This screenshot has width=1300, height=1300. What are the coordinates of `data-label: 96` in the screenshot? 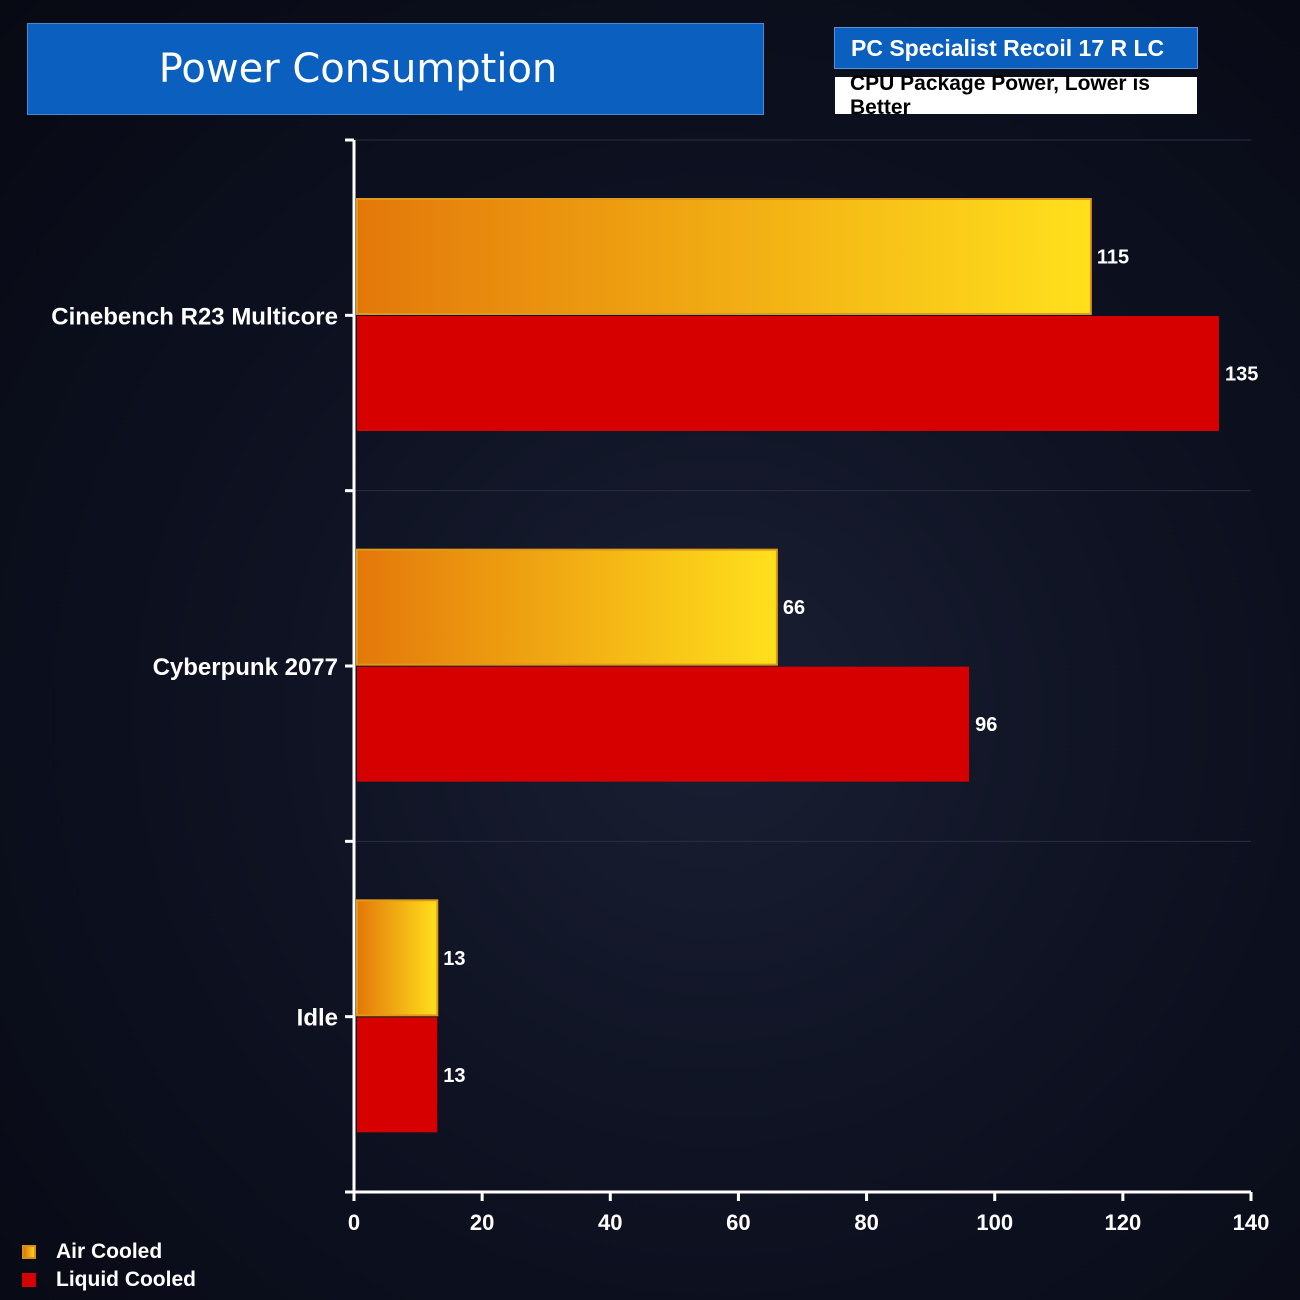 It's located at (986, 725).